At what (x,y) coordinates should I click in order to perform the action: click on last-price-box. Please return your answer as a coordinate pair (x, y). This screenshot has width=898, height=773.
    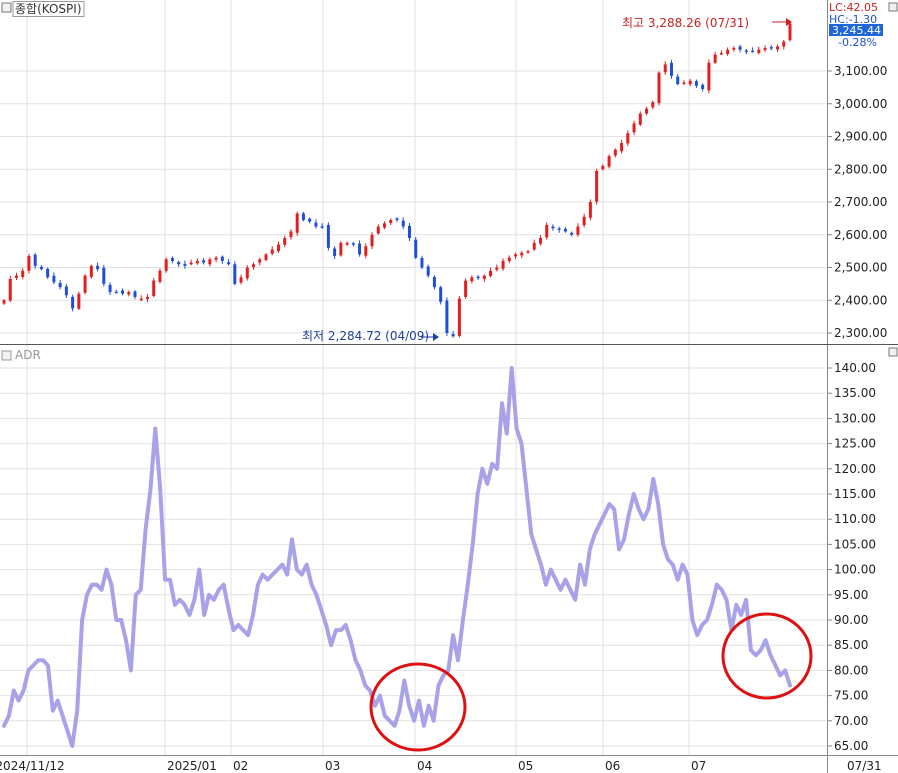
    Looking at the image, I should click on (856, 30).